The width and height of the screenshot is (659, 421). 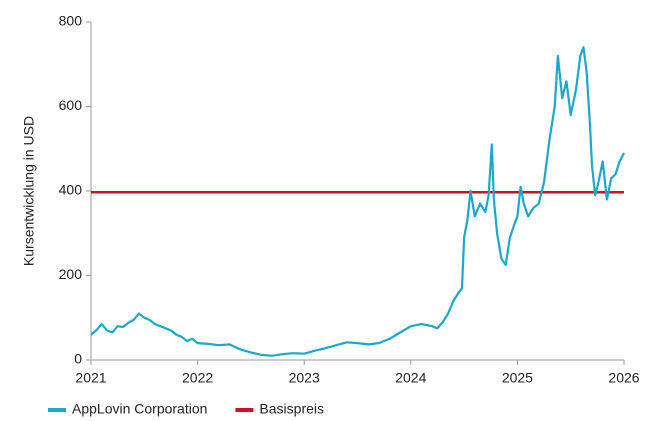 I want to click on x-tick-label: 2024, so click(x=410, y=378).